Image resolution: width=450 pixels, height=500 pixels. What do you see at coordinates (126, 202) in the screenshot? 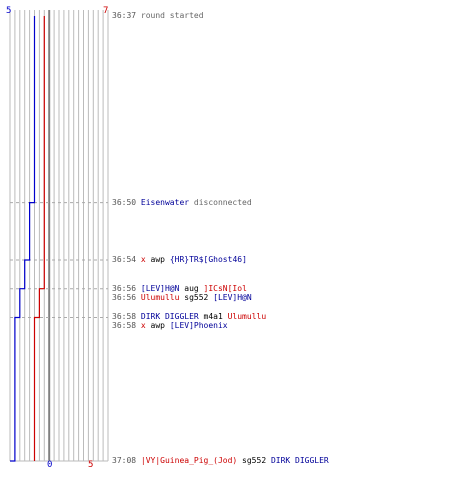
I see `event-time: 36:50` at bounding box center [126, 202].